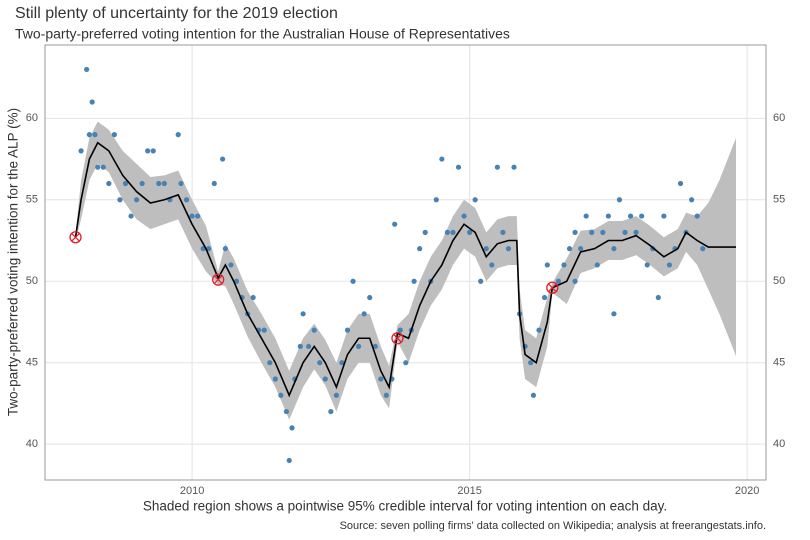 This screenshot has height=540, width=810. I want to click on x-tick-label: 2020, so click(747, 491).